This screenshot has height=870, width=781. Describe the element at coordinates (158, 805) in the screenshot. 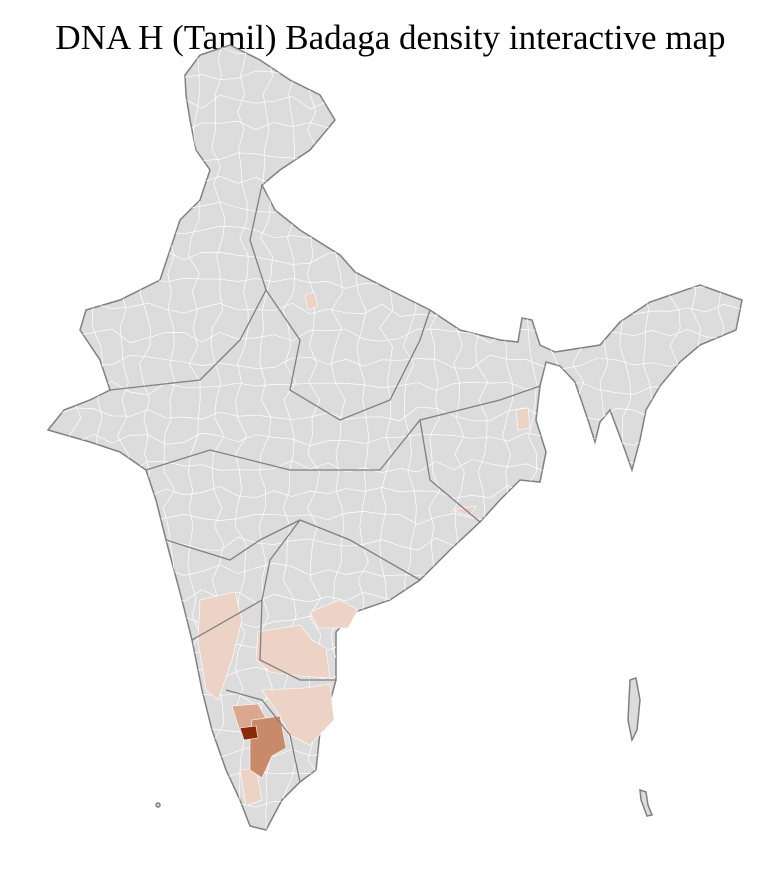

I see `lakshadweep-islands` at that location.